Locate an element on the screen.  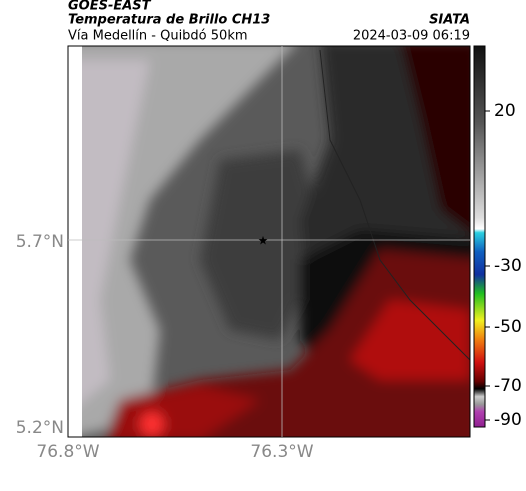
satellite: GOES-EAST is located at coordinates (110, 7).